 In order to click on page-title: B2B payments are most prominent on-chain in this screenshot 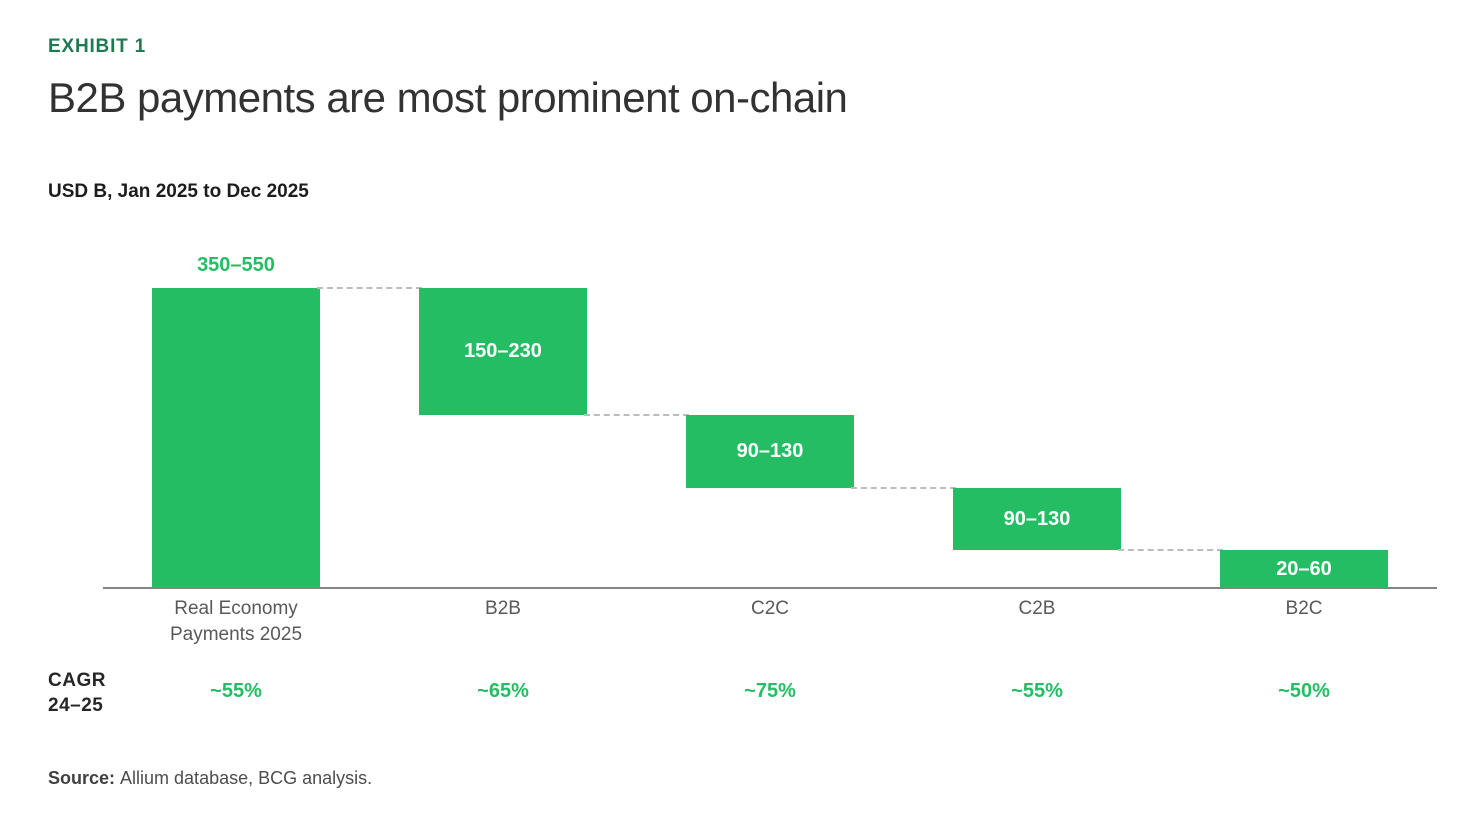, I will do `click(448, 97)`.